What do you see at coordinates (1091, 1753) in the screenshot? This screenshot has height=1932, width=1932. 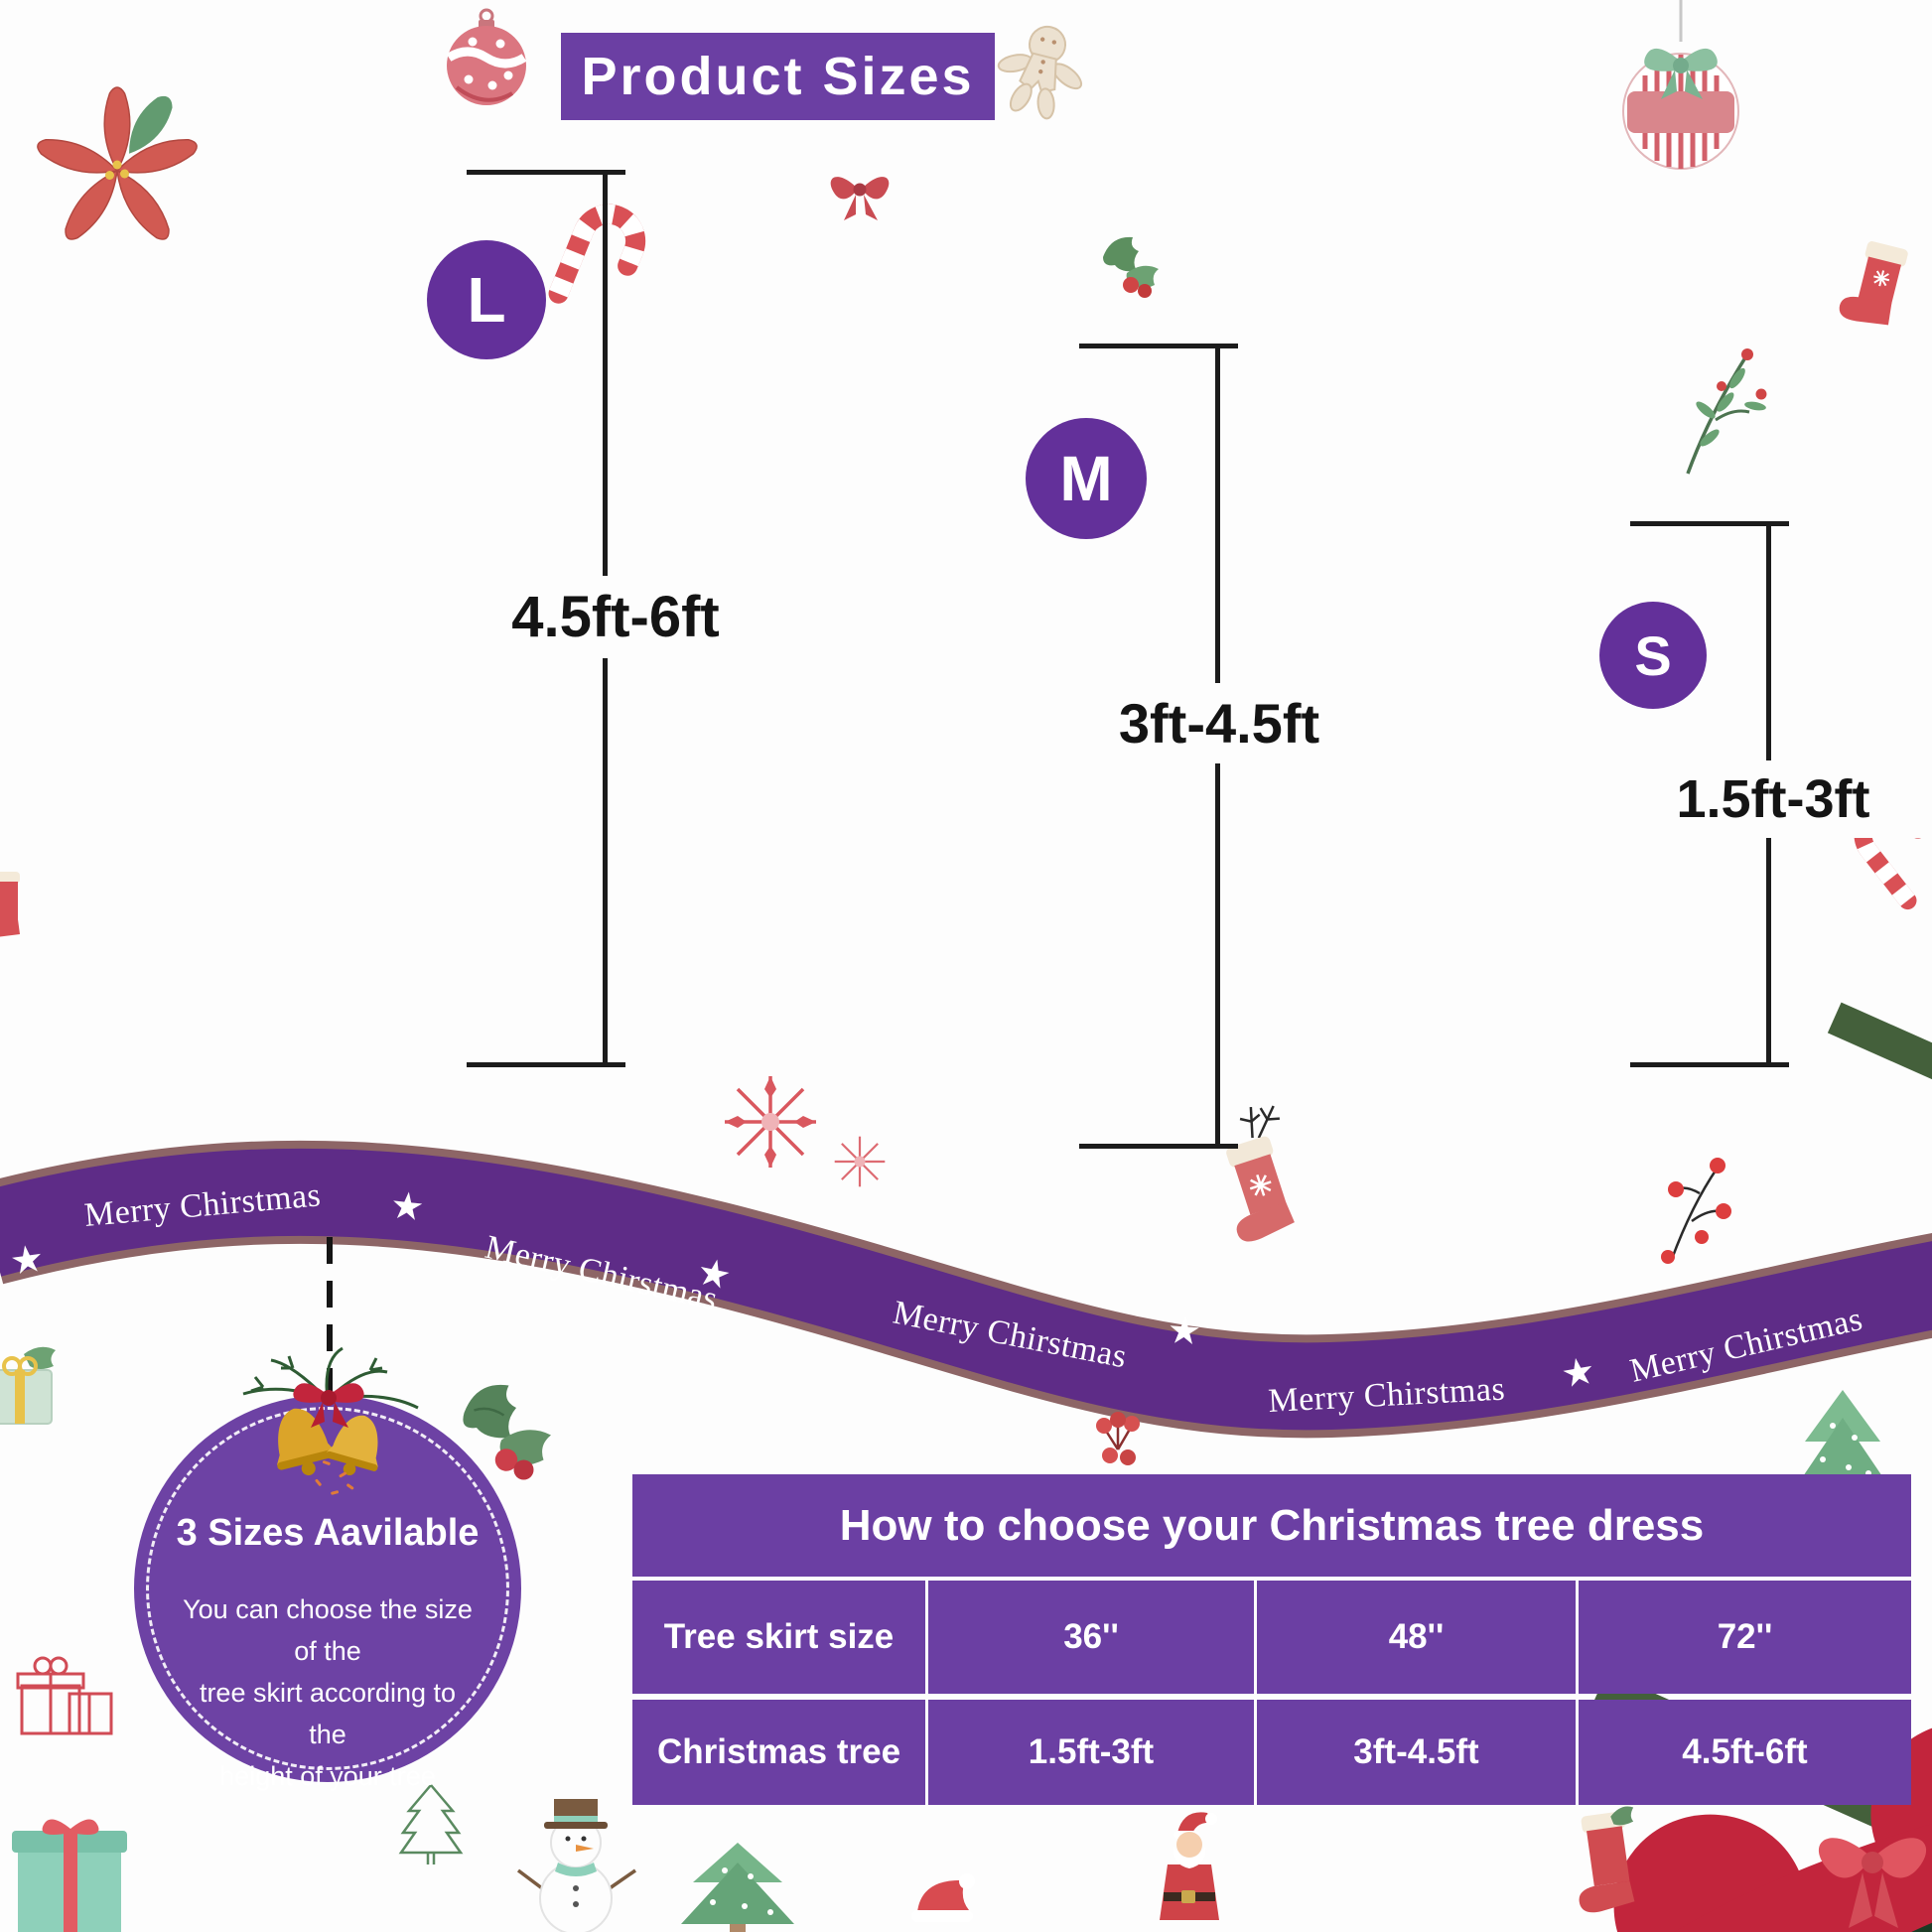 I see `tree-height-value: 1.5ft-3ft` at bounding box center [1091, 1753].